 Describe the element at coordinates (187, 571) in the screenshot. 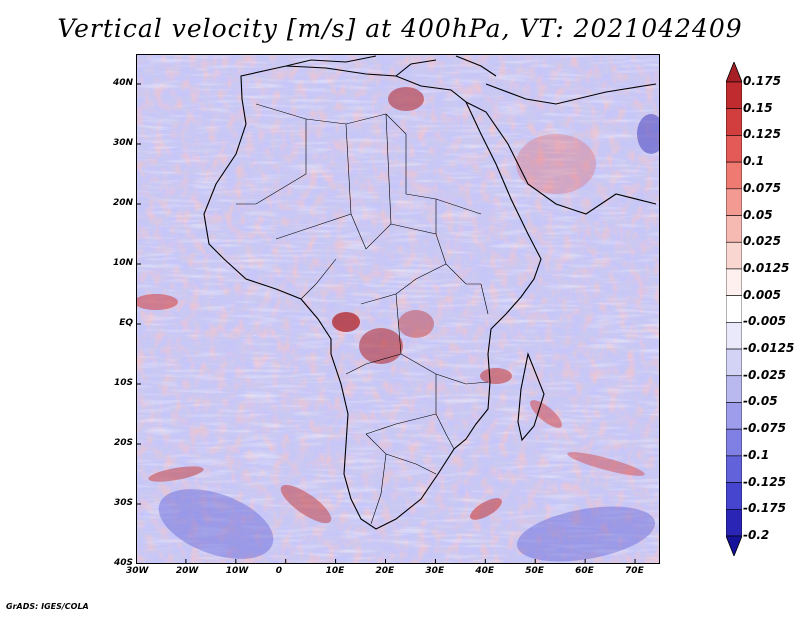

I see `lon-label: 20W` at that location.